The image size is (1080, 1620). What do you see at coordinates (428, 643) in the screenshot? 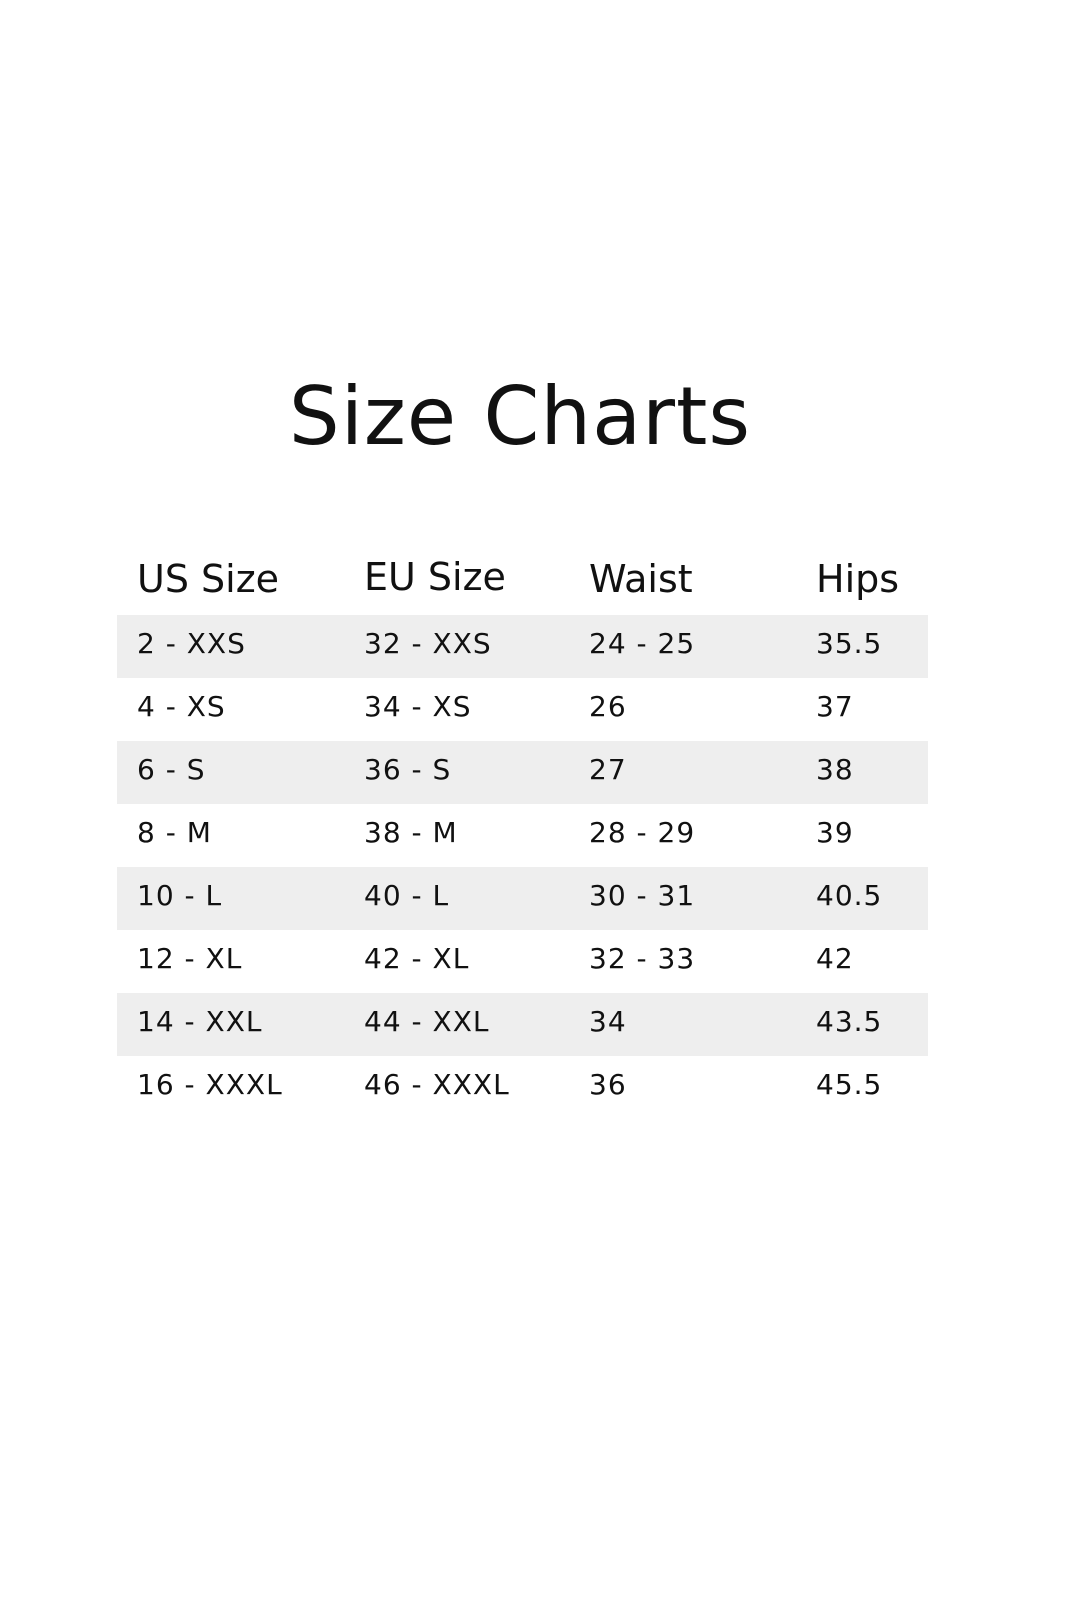
I see `eu-size-cell: 32 - XXS` at bounding box center [428, 643].